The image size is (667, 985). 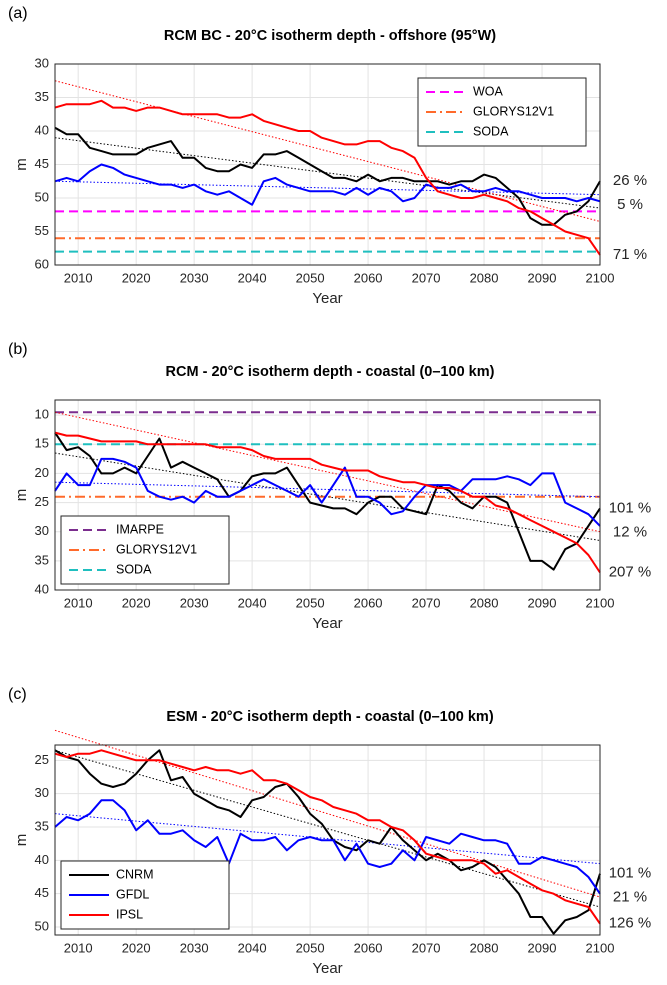 What do you see at coordinates (132, 894) in the screenshot?
I see `legend-label: GFDL` at bounding box center [132, 894].